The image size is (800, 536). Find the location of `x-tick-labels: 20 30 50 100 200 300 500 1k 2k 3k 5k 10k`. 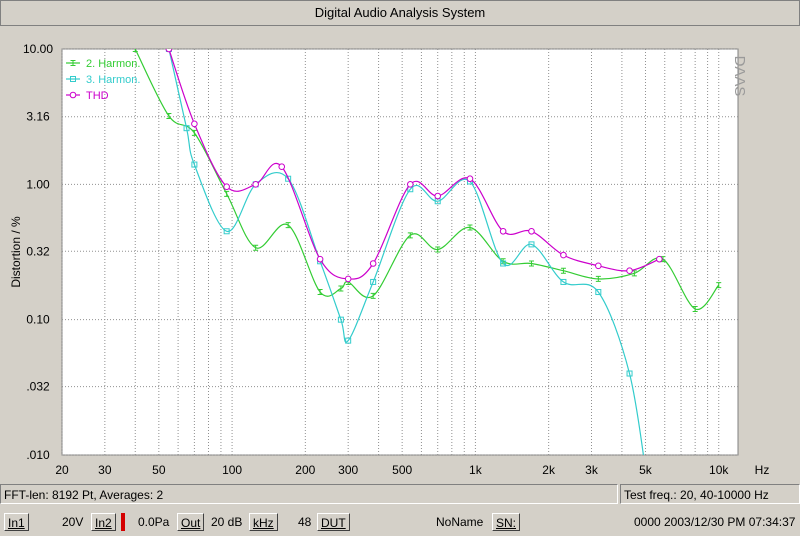

x-tick-labels: 20 30 50 100 200 300 500 1k 2k 3k 5k 10k is located at coordinates (392, 470).